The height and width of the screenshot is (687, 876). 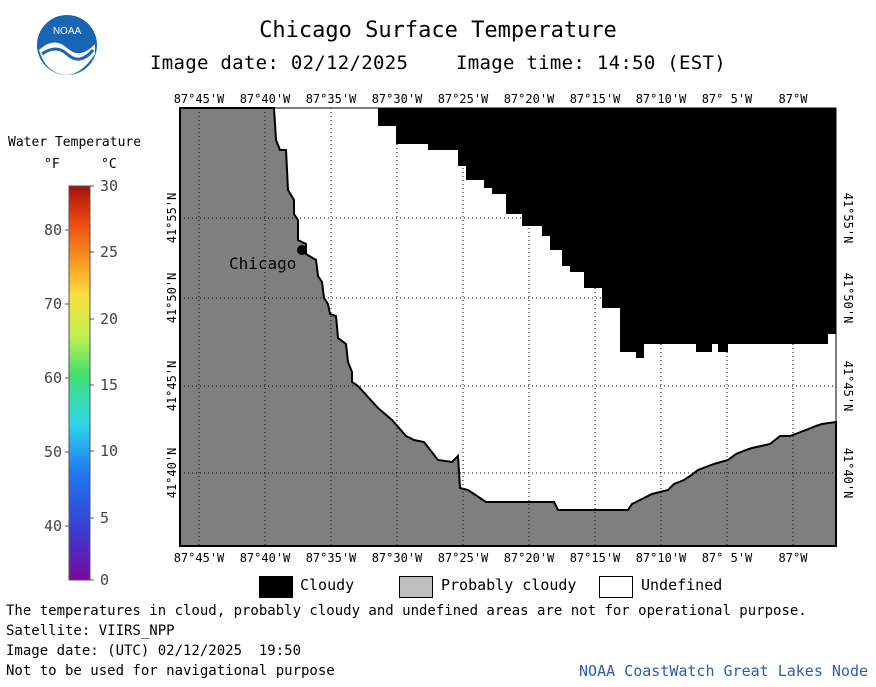 I want to click on lon-label-top: 87°W, so click(x=794, y=99).